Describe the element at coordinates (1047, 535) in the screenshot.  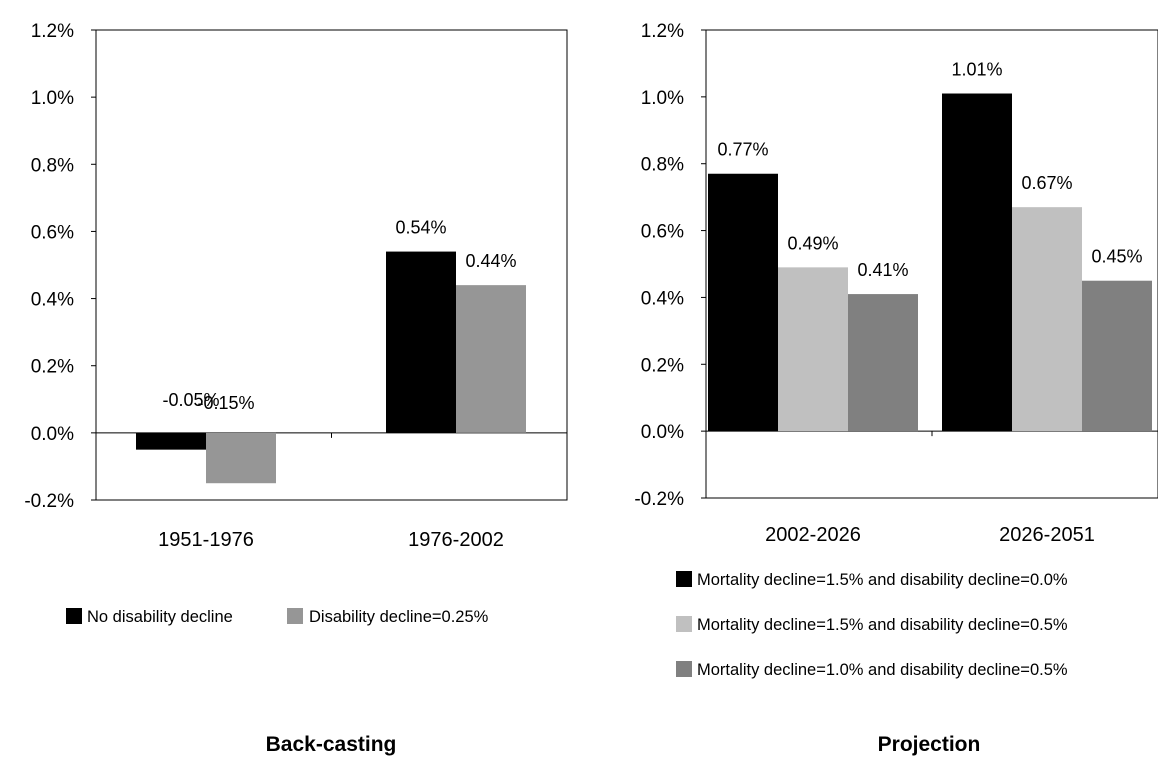
I see `x-category-label: 2026-2051` at that location.